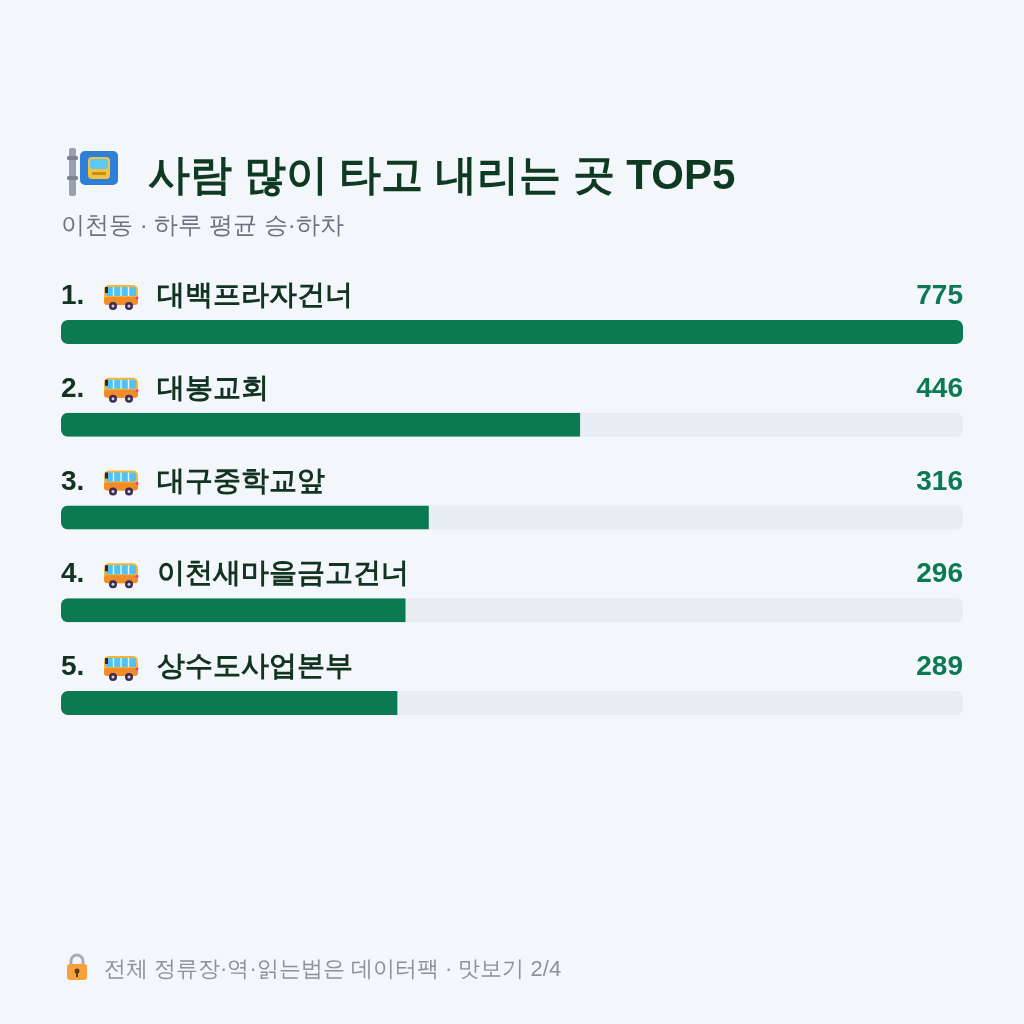 Image resolution: width=1024 pixels, height=1024 pixels. I want to click on data-label: 775, so click(939, 294).